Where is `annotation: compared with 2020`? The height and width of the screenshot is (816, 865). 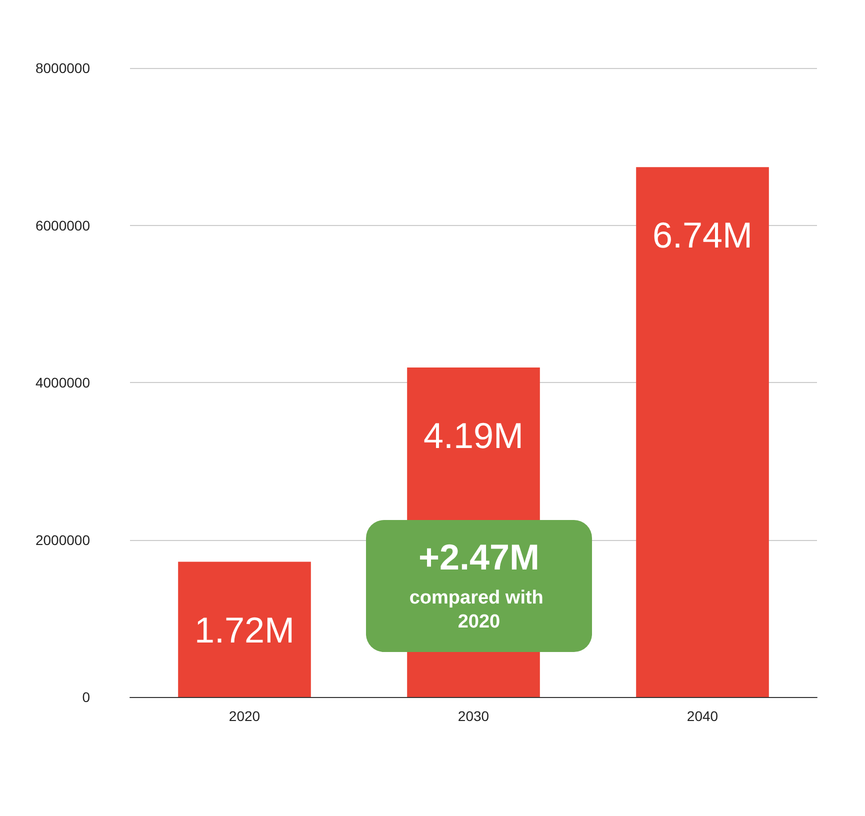 annotation: compared with 2020 is located at coordinates (479, 610).